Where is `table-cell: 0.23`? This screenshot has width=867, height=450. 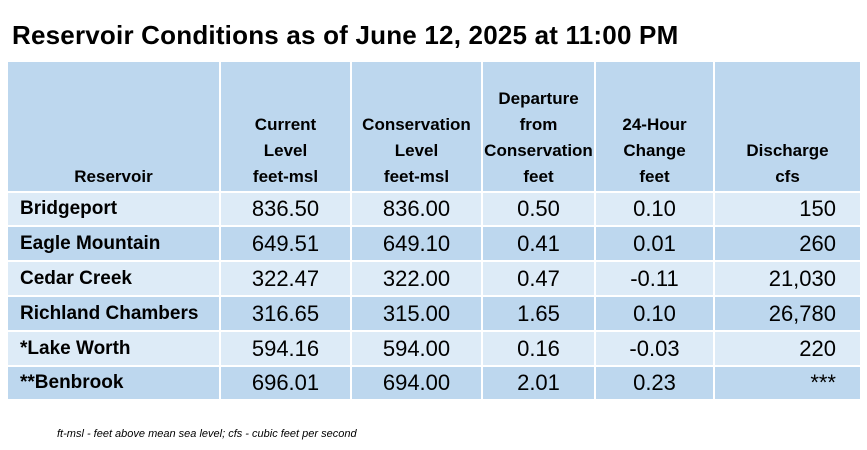
table-cell: 0.23 is located at coordinates (654, 383).